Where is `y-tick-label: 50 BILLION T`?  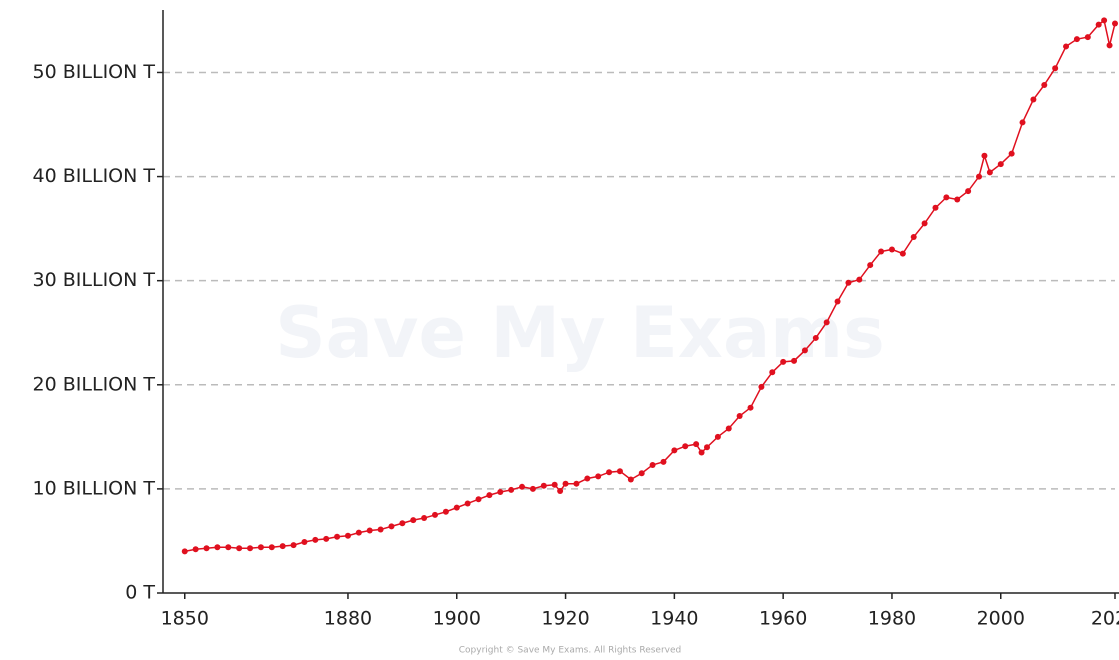
y-tick-label: 50 BILLION T is located at coordinates (94, 72).